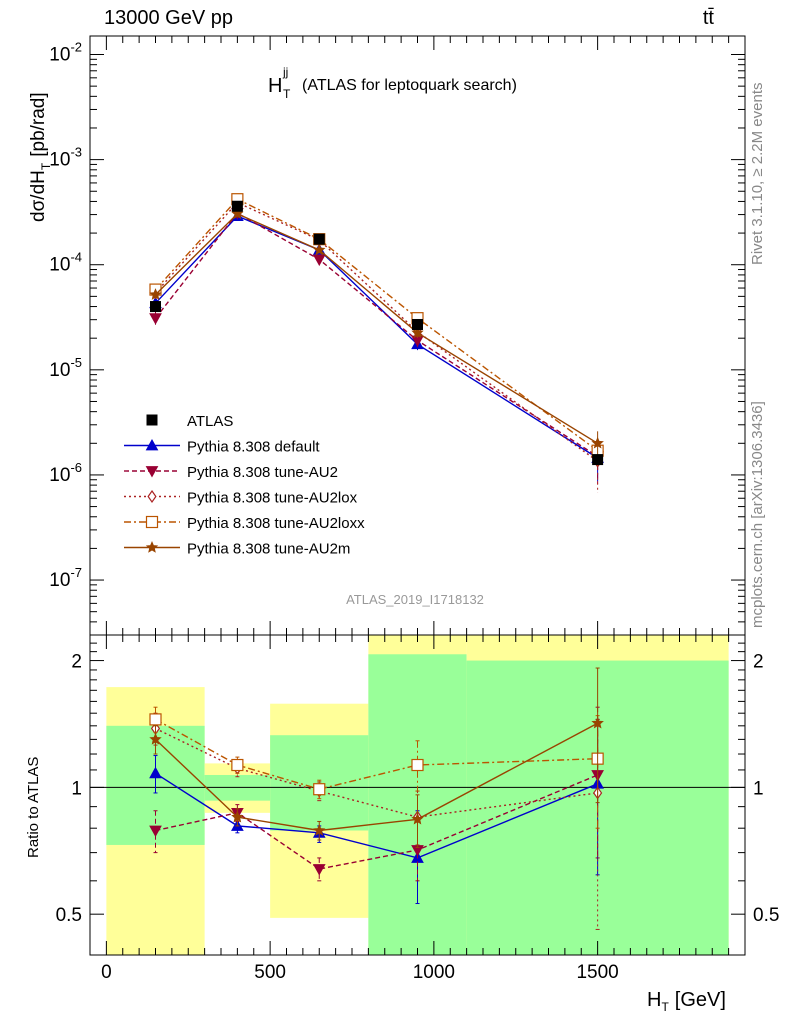  Describe the element at coordinates (38, 196) in the screenshot. I see `ylabel-text: dσ/dH` at that location.